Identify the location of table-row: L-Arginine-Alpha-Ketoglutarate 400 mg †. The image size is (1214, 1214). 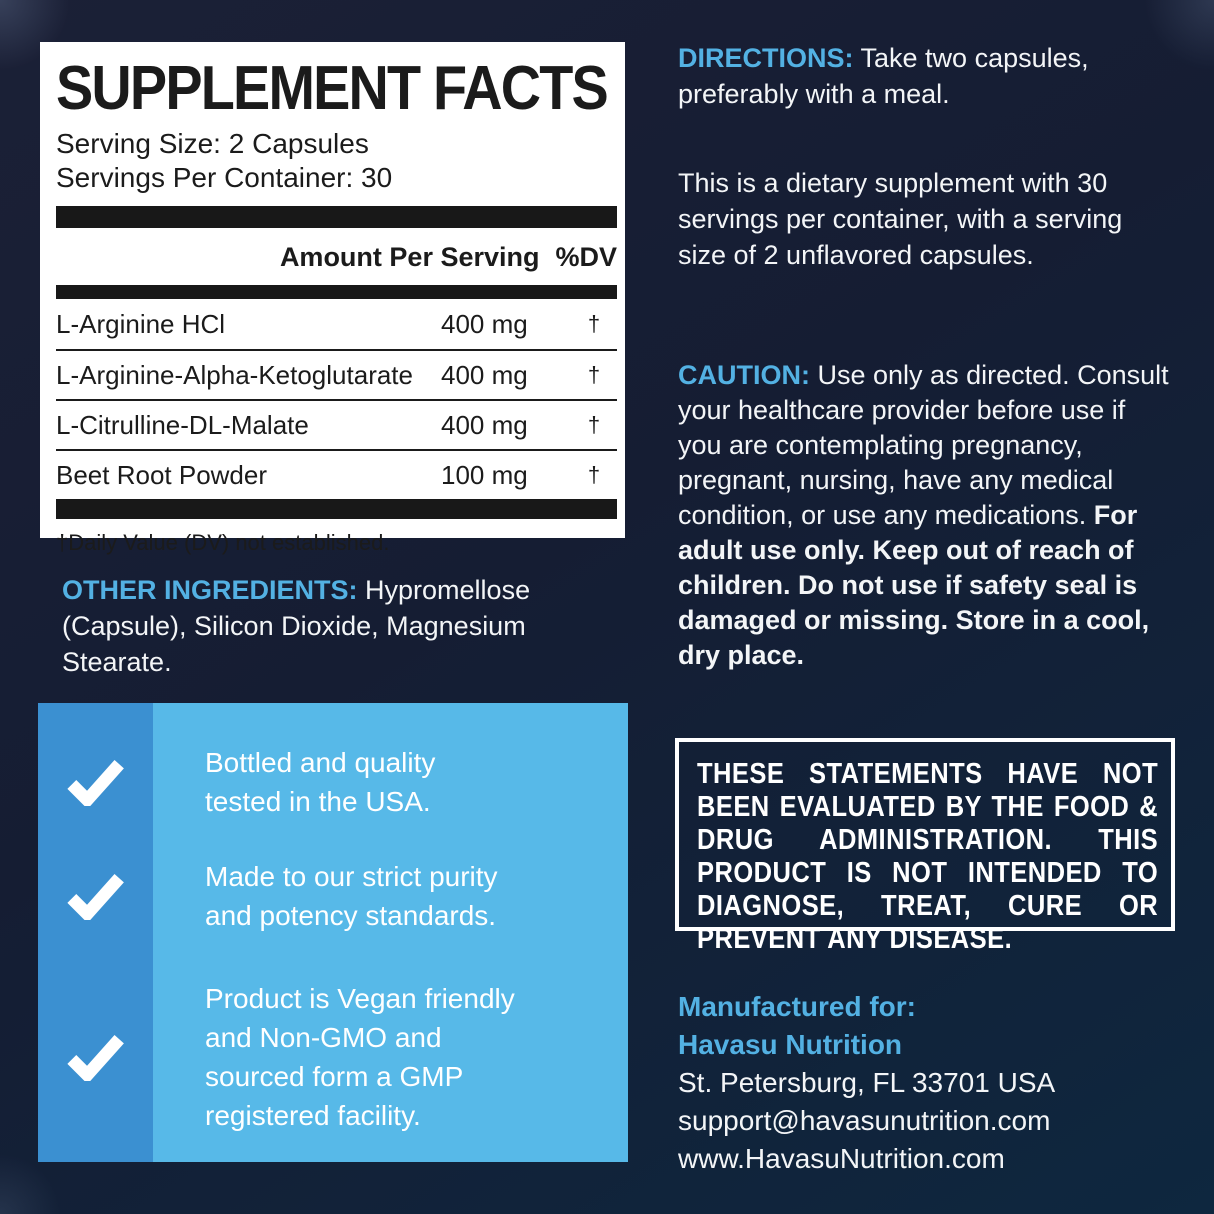
(336, 374).